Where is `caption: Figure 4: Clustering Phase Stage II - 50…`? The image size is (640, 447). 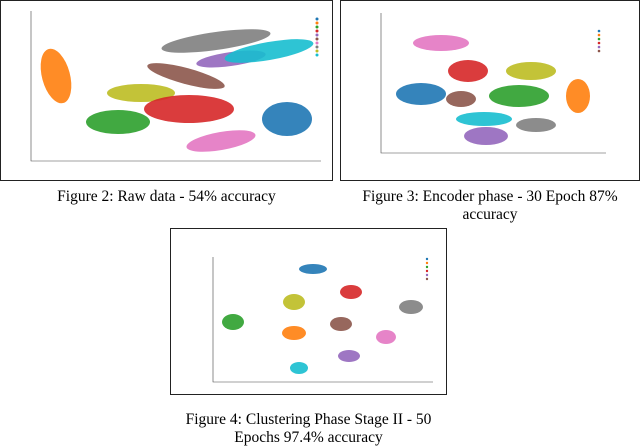 caption: Figure 4: Clustering Phase Stage II - 50… is located at coordinates (308, 428).